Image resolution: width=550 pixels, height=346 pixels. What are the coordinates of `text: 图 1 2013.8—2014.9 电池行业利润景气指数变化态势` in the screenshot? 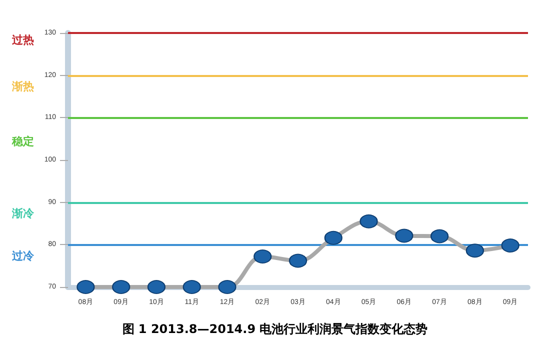 It's located at (275, 329).